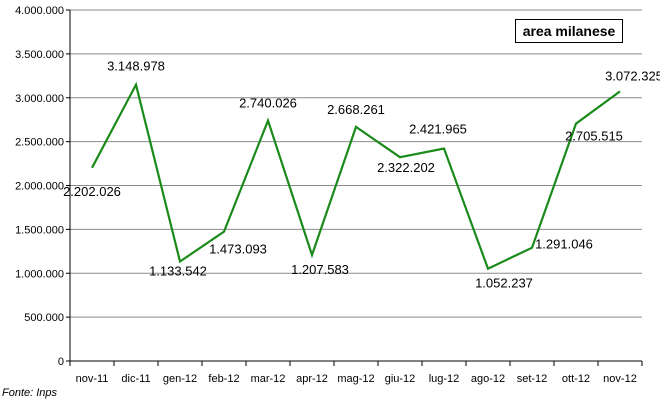  I want to click on data-label: 1.291.046, so click(564, 244).